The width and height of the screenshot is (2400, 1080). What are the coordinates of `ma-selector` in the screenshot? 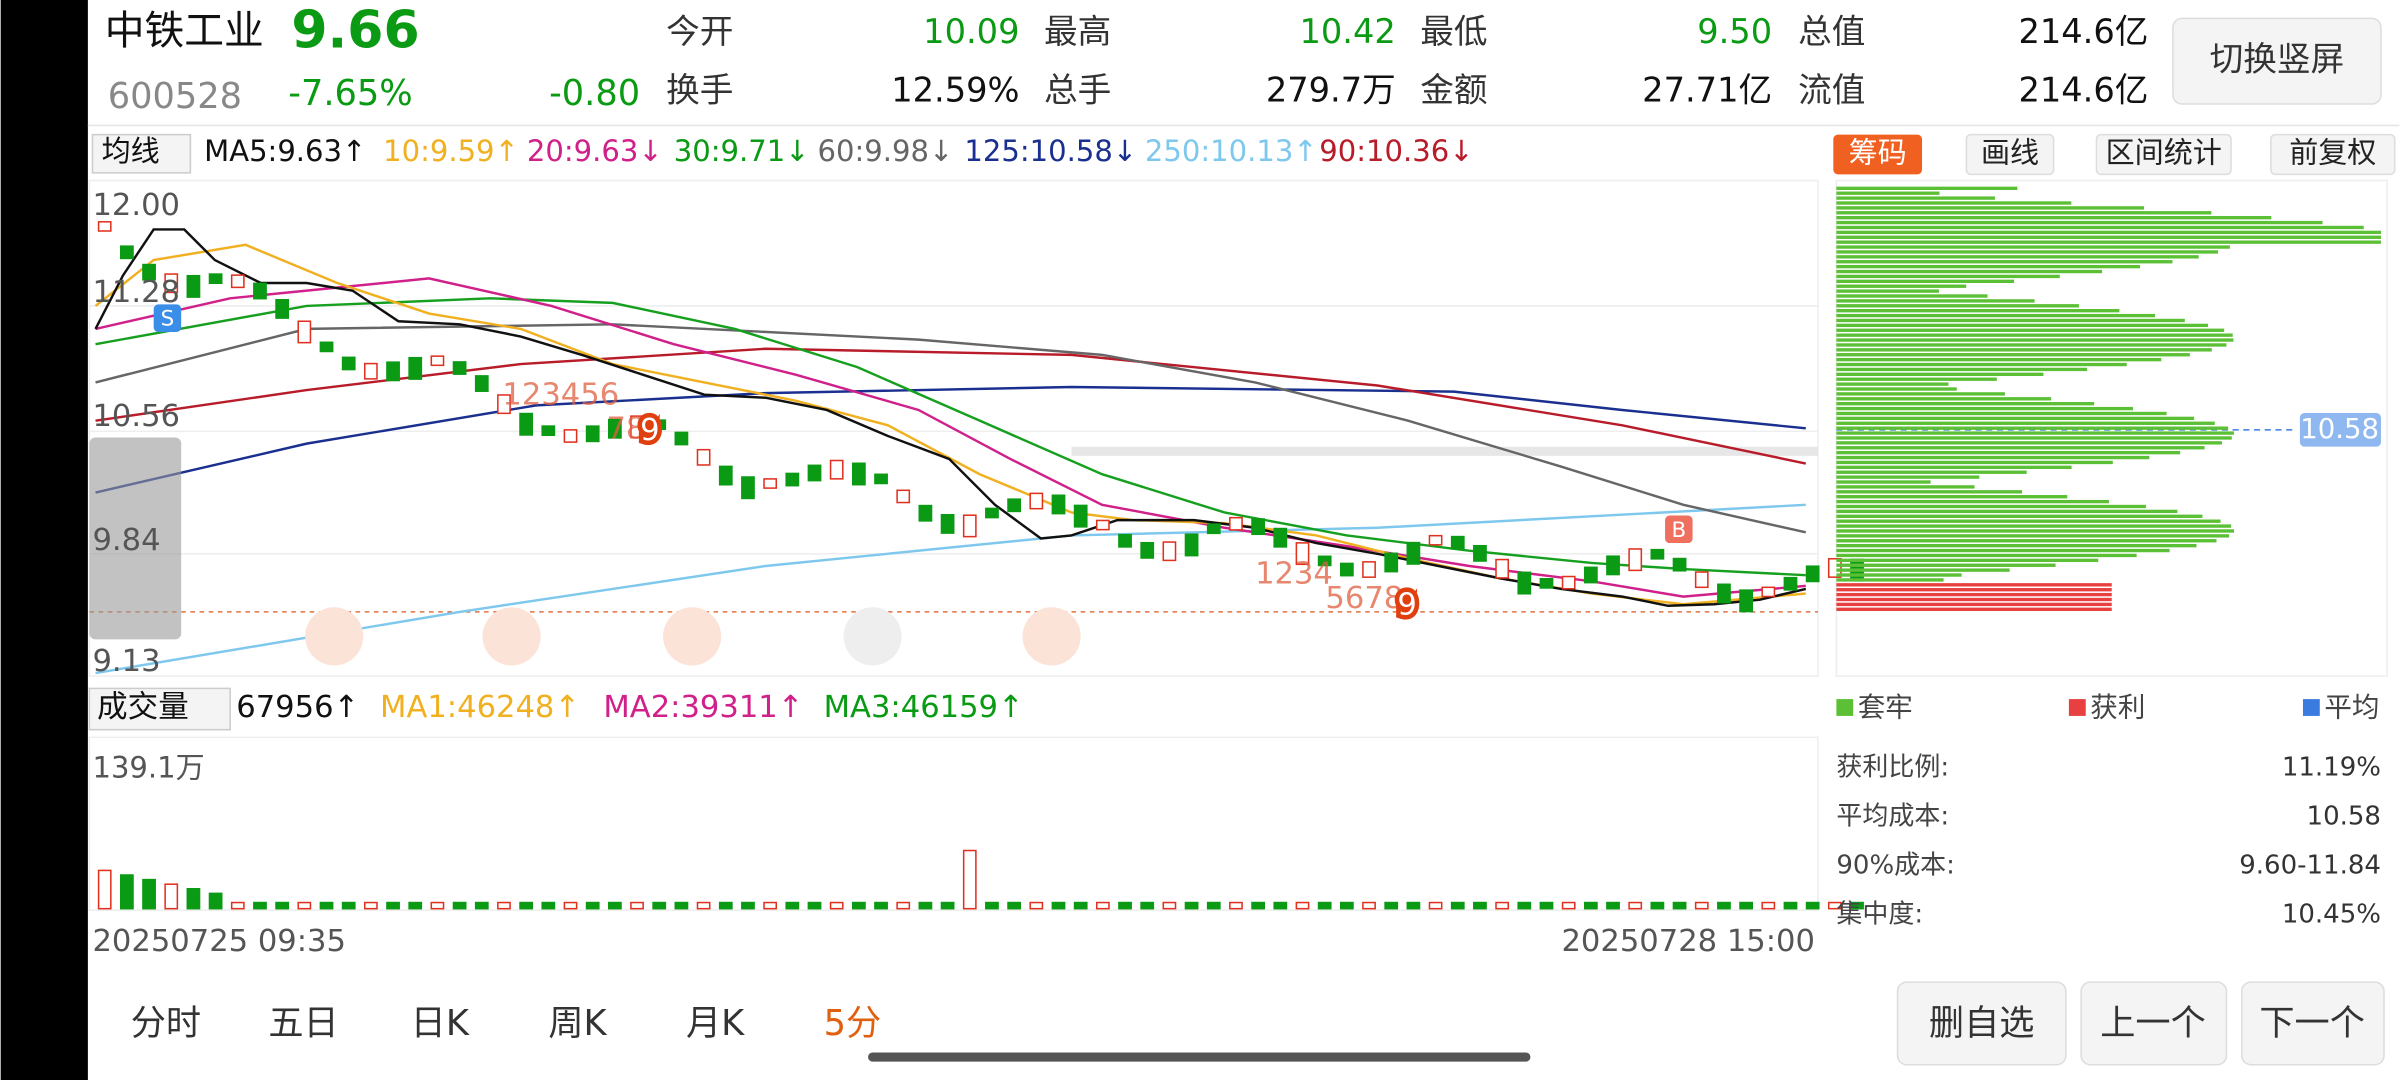 It's located at (141, 153).